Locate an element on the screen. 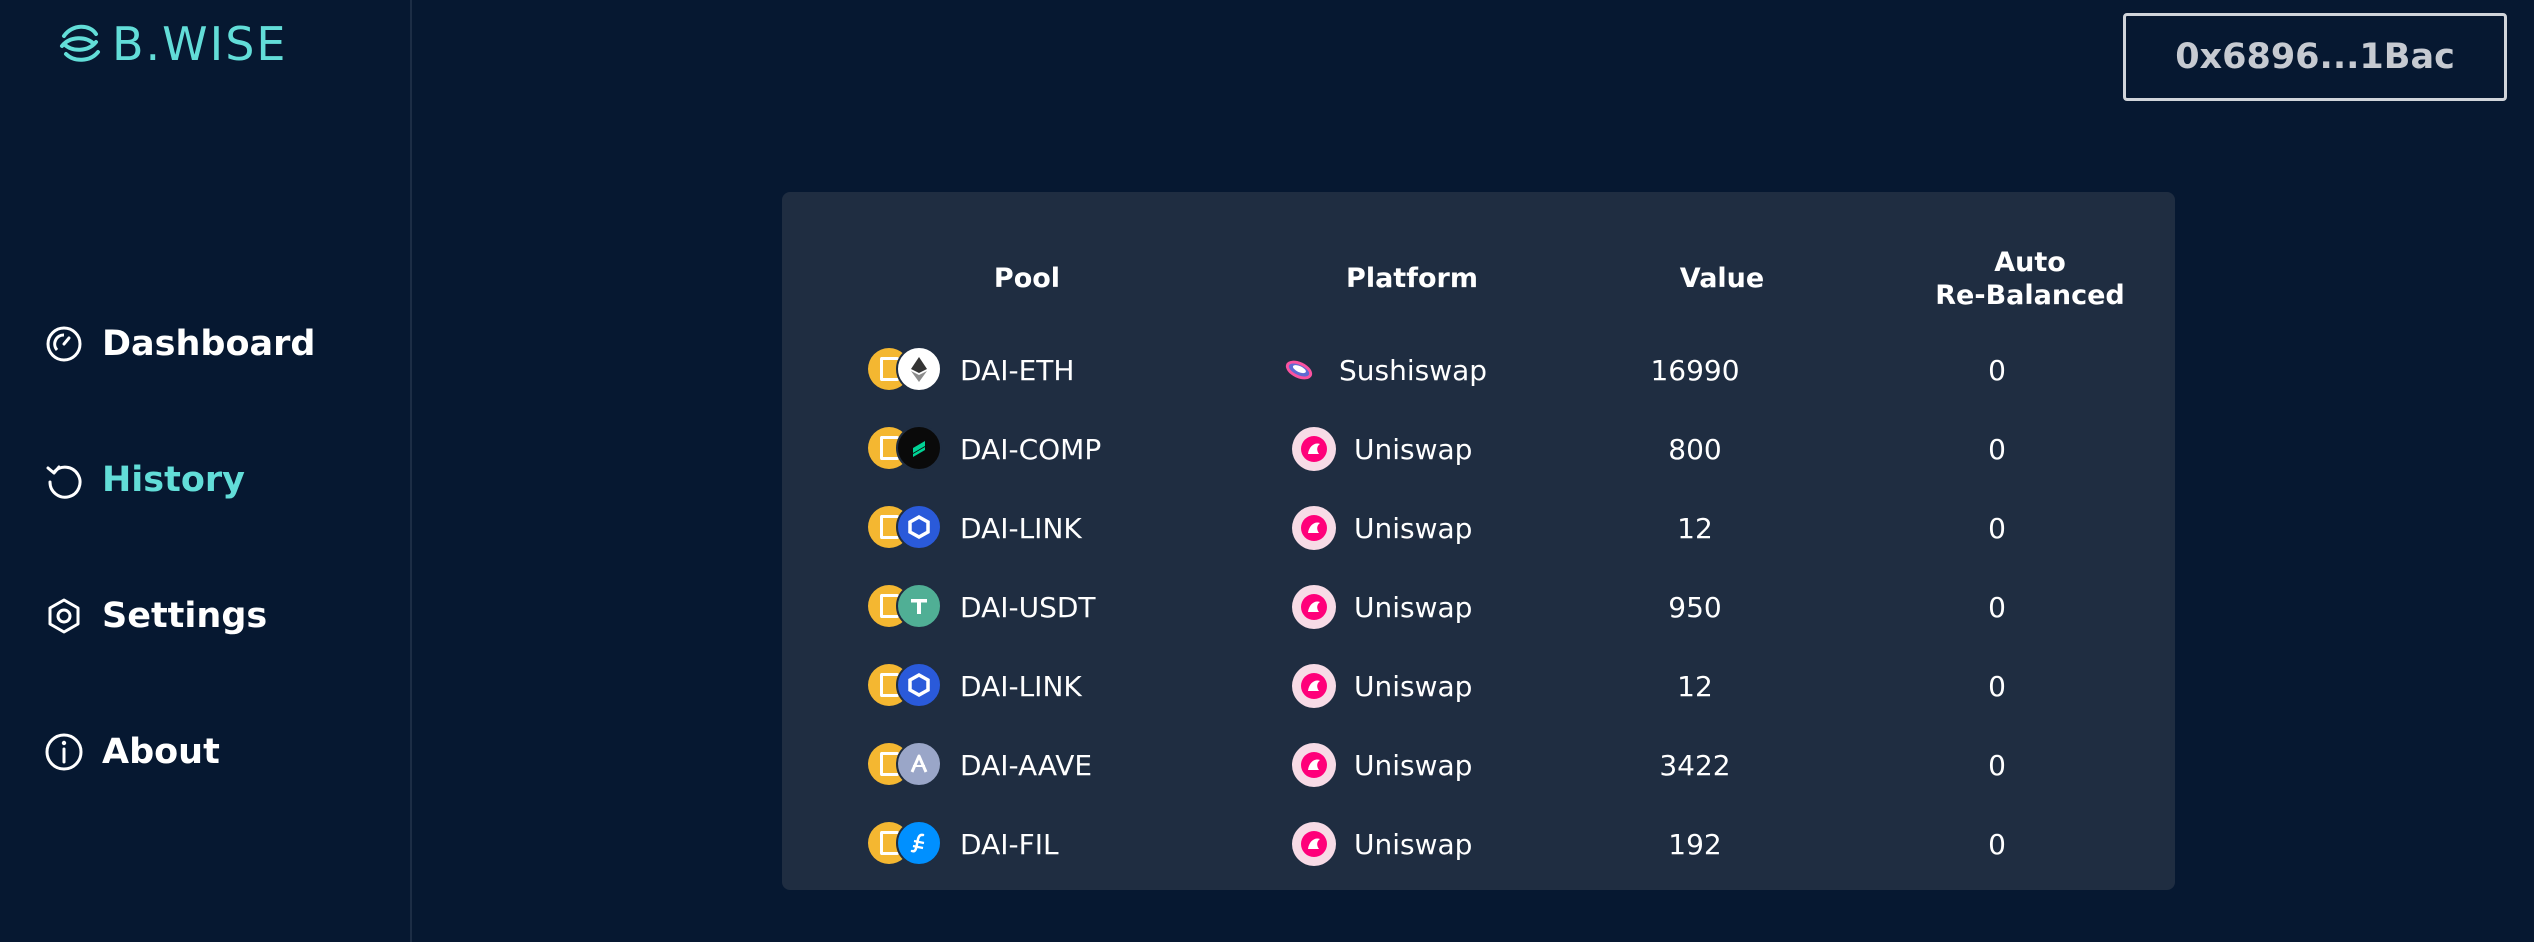  sidebar-item-label: Dashboard is located at coordinates (209, 344).